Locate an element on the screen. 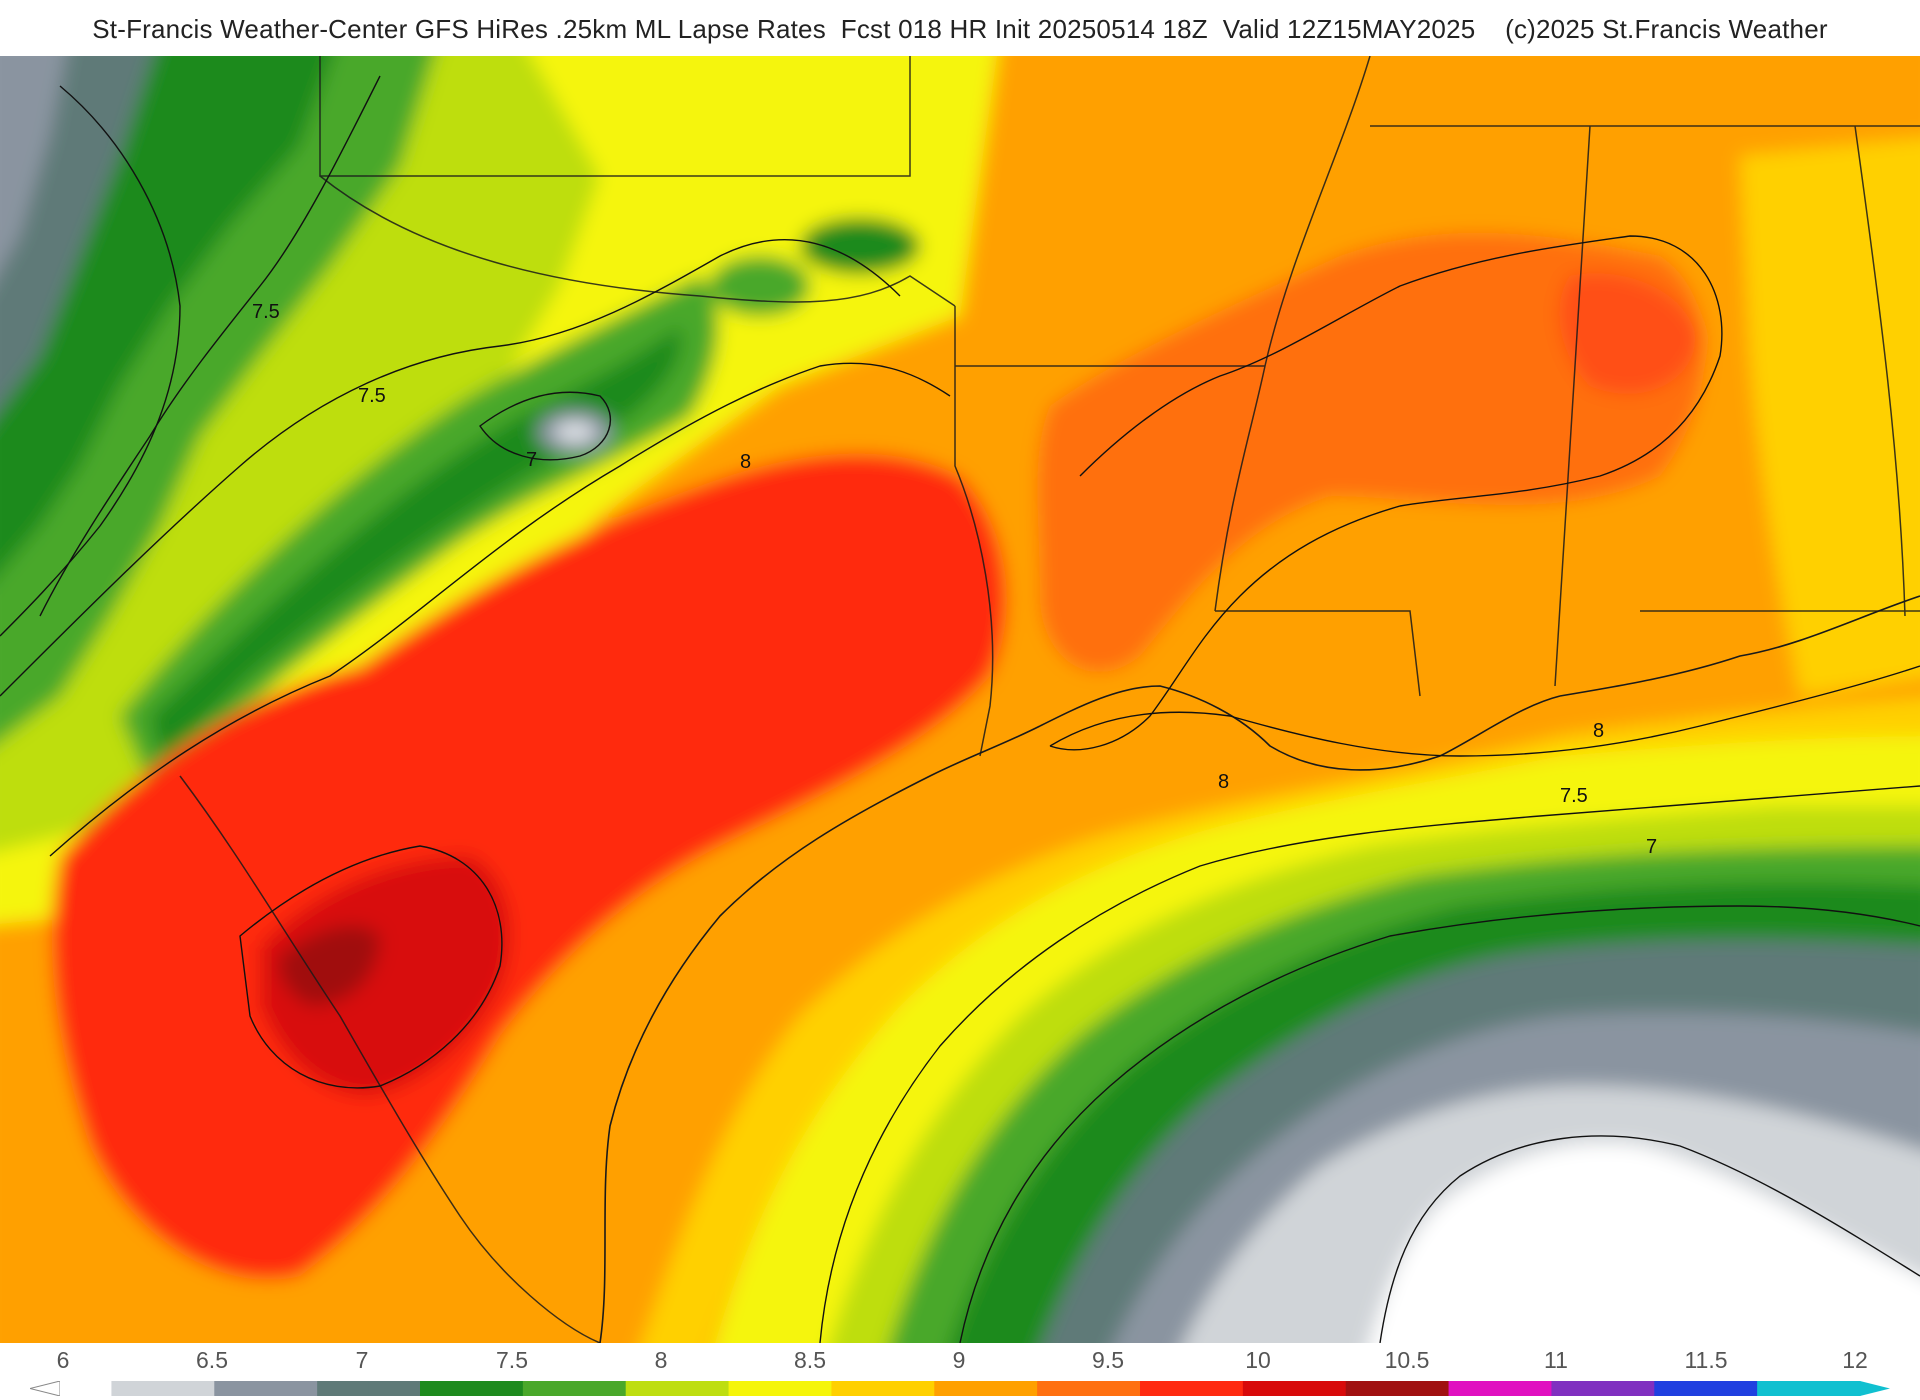 This screenshot has width=1920, height=1400. contour-8-texas-inner is located at coordinates (371, 967).